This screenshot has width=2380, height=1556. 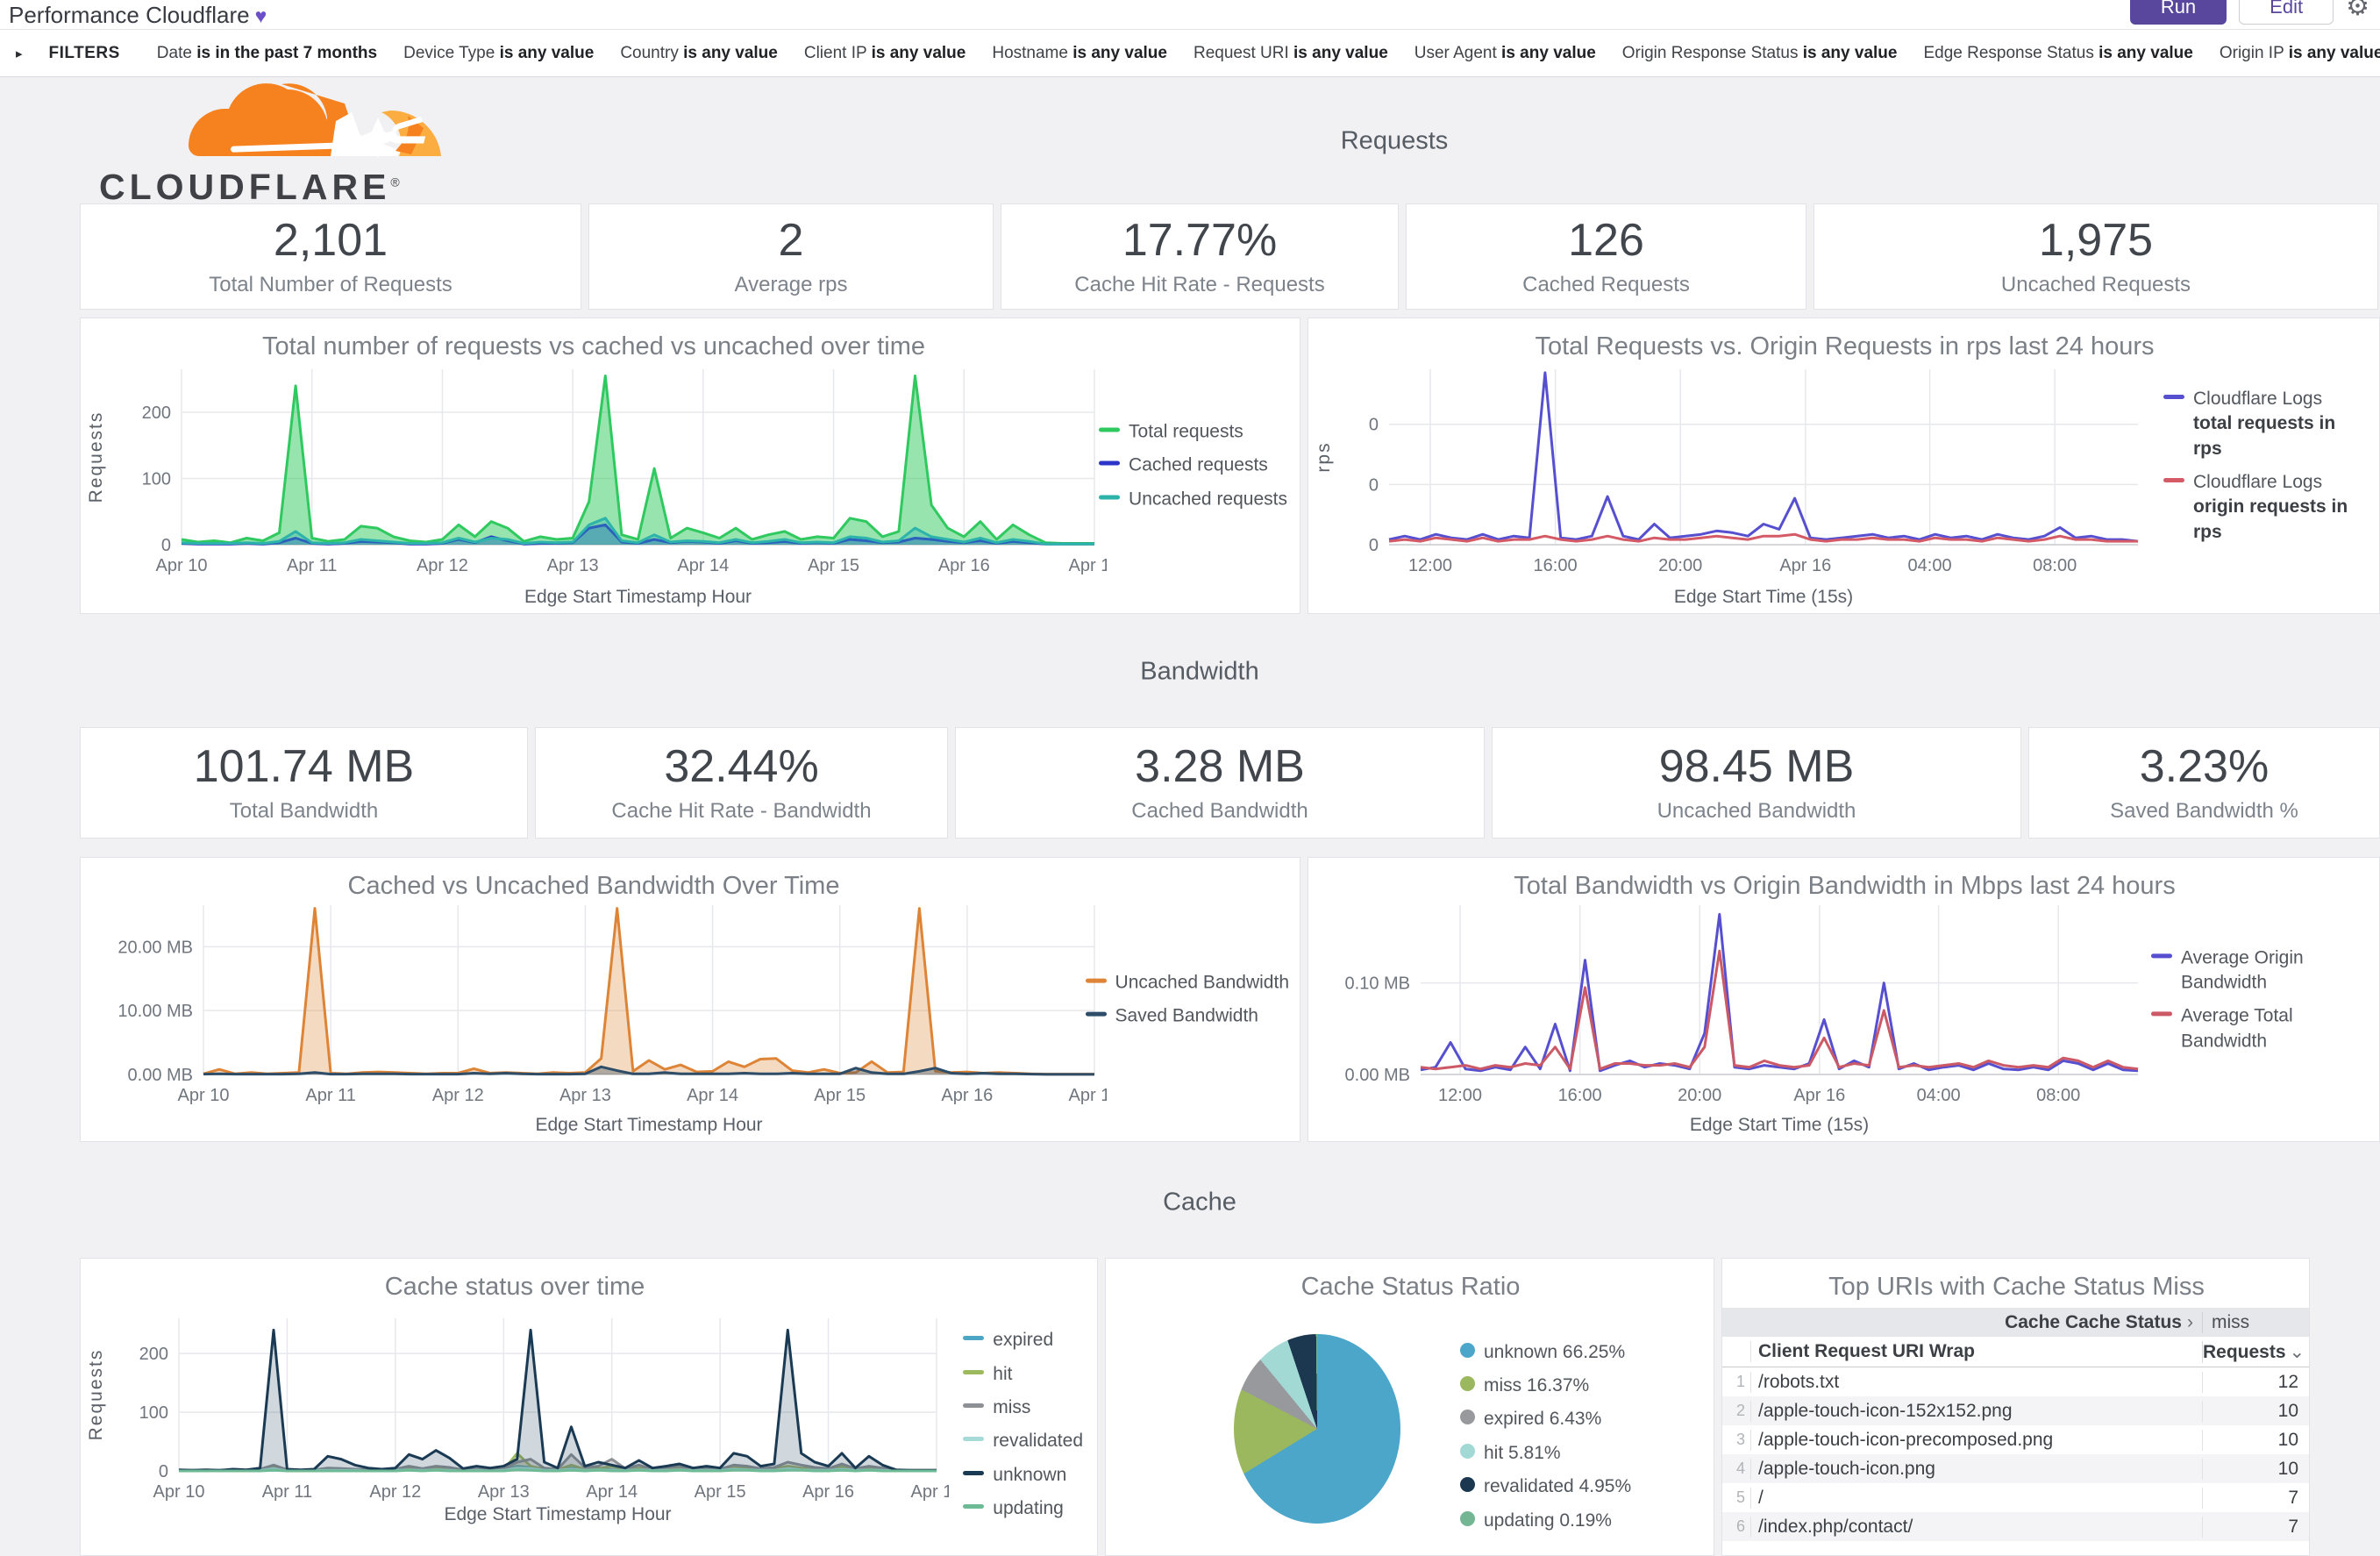 What do you see at coordinates (2099, 1321) in the screenshot?
I see `group-header-label: Cache Cache Status ›` at bounding box center [2099, 1321].